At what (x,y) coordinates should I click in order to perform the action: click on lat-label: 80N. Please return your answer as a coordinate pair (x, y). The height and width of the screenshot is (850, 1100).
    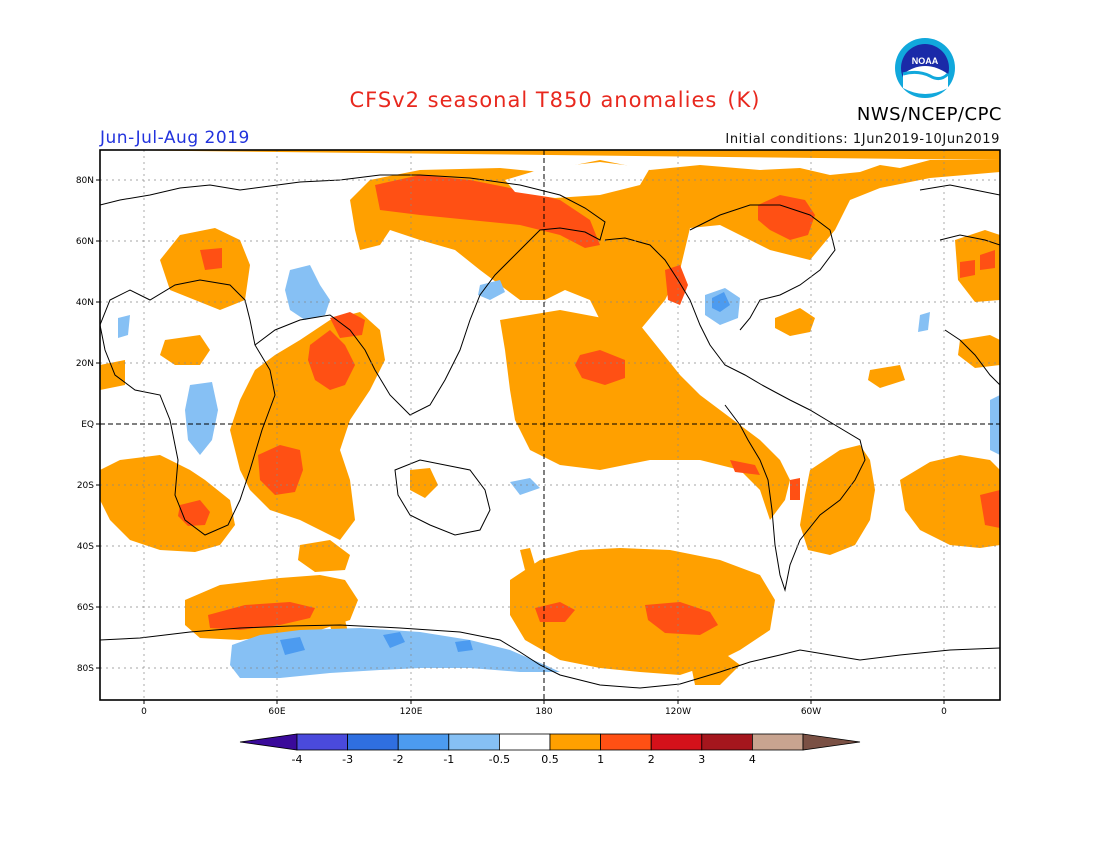
    Looking at the image, I should click on (85, 181).